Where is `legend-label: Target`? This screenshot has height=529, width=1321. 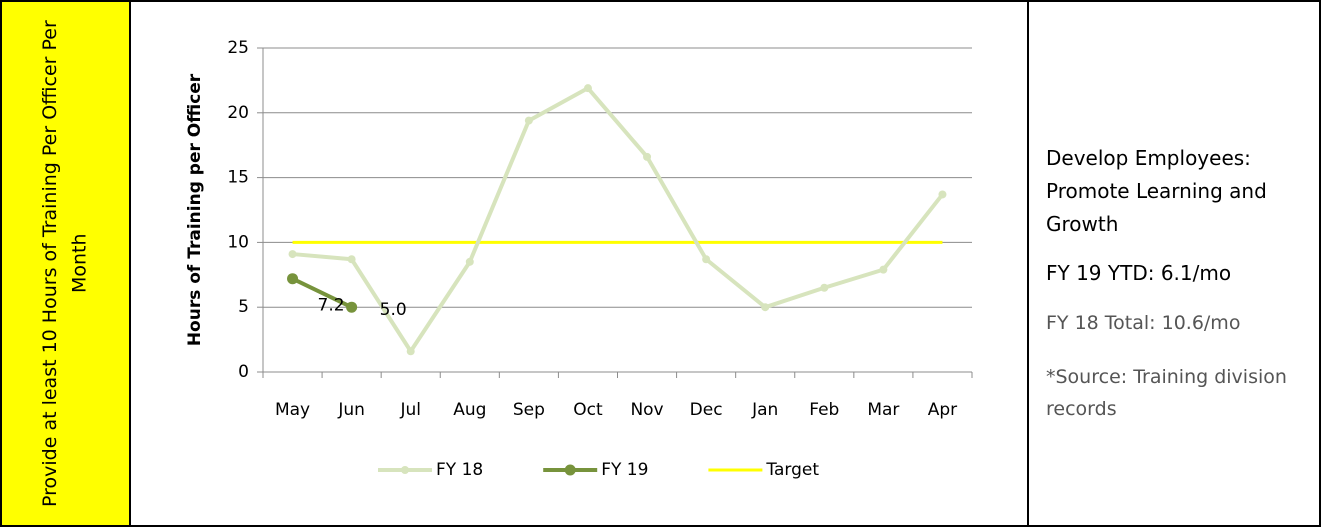 legend-label: Target is located at coordinates (792, 470).